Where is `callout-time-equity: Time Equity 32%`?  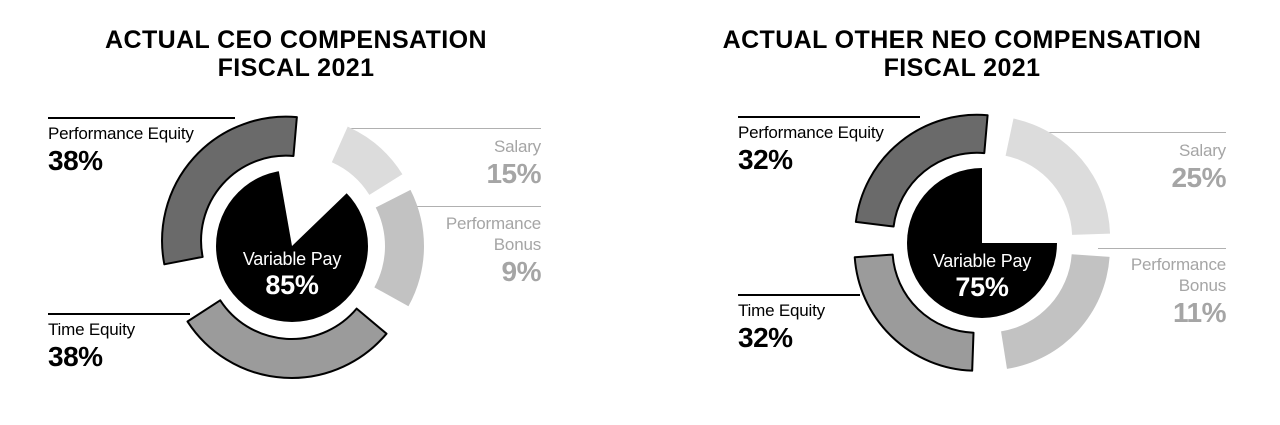
callout-time-equity: Time Equity 32% is located at coordinates (781, 326).